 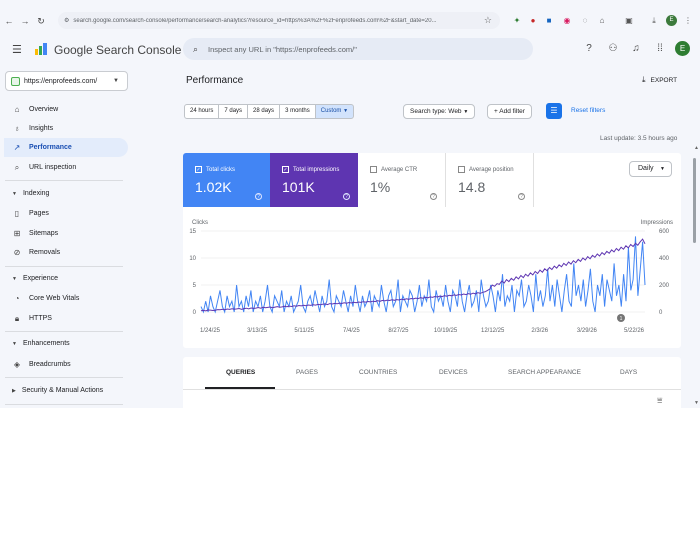 I want to click on granularity-label: Daily, so click(x=646, y=168).